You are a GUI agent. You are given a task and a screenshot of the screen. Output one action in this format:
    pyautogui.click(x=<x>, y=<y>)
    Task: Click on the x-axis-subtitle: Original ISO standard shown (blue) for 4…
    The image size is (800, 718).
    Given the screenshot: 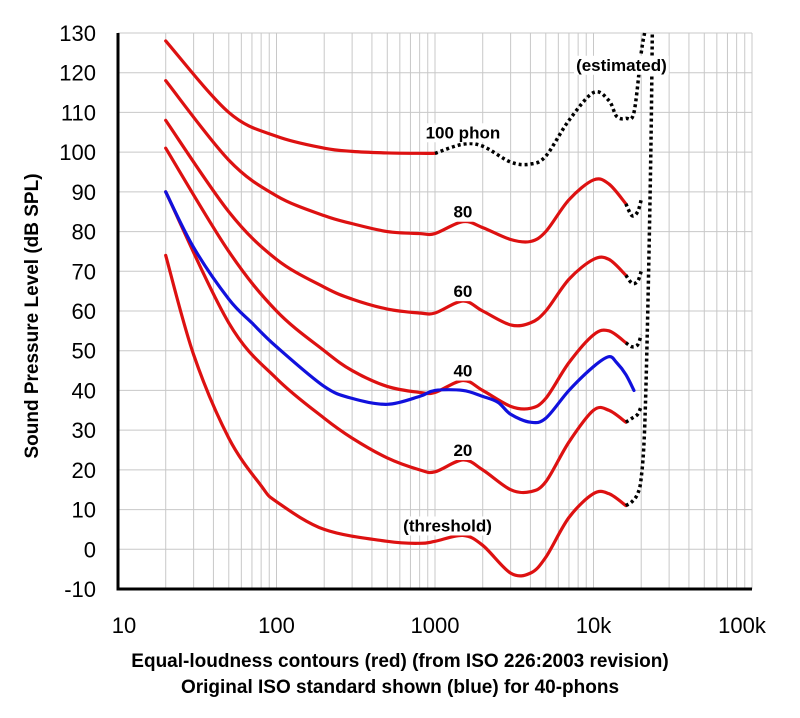 What is the action you would take?
    pyautogui.click(x=400, y=687)
    